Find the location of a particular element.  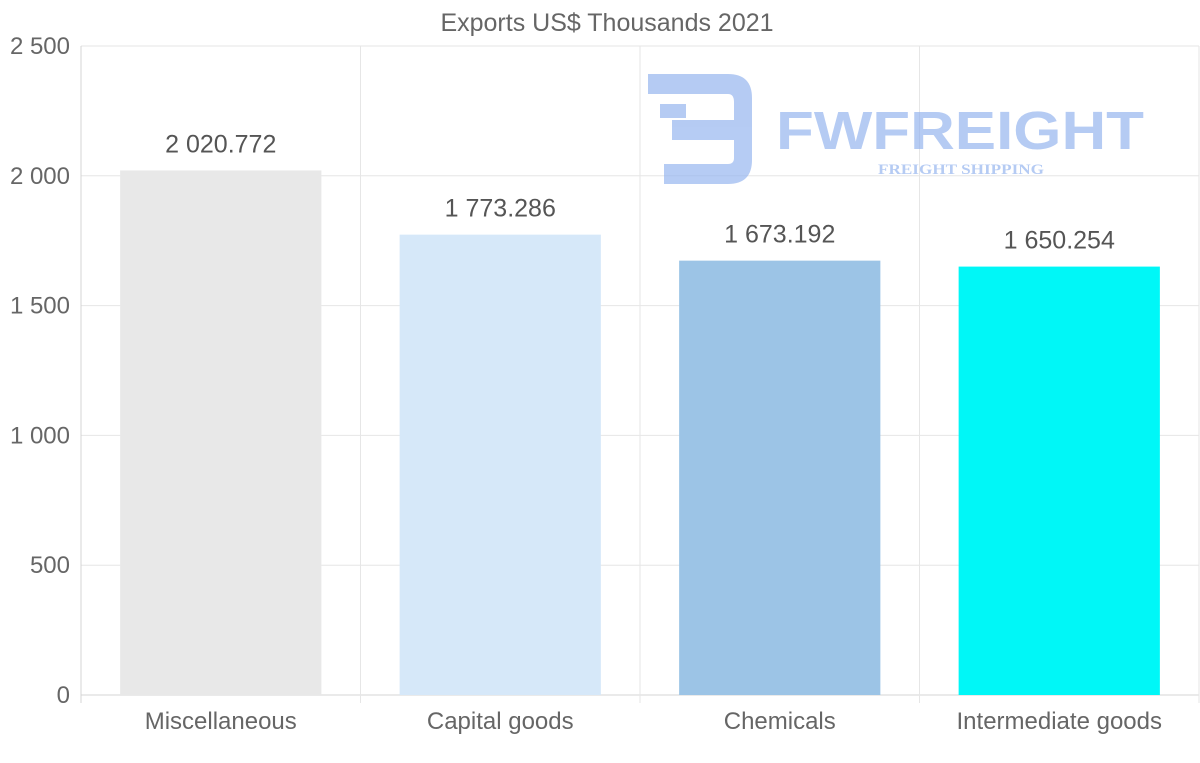

bar-miscellaneous is located at coordinates (221, 432).